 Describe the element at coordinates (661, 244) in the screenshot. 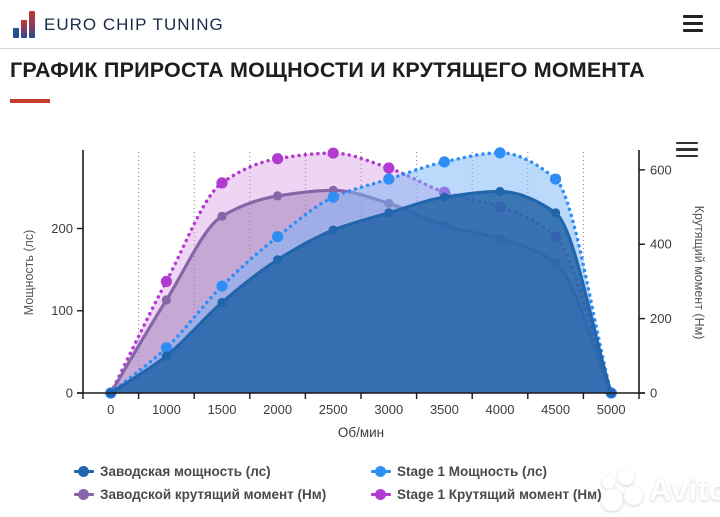

I see `svg-text: 400` at that location.